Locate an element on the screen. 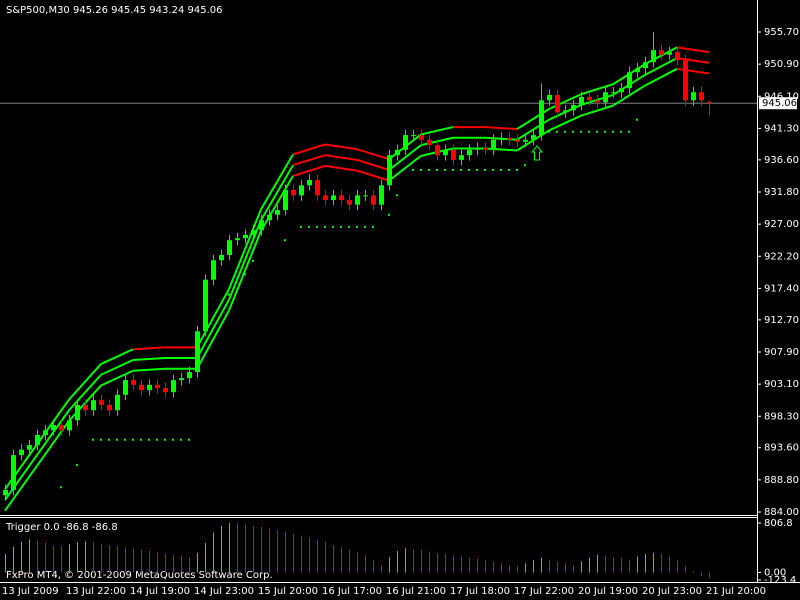  y-tick-label: 927.00 is located at coordinates (781, 224).